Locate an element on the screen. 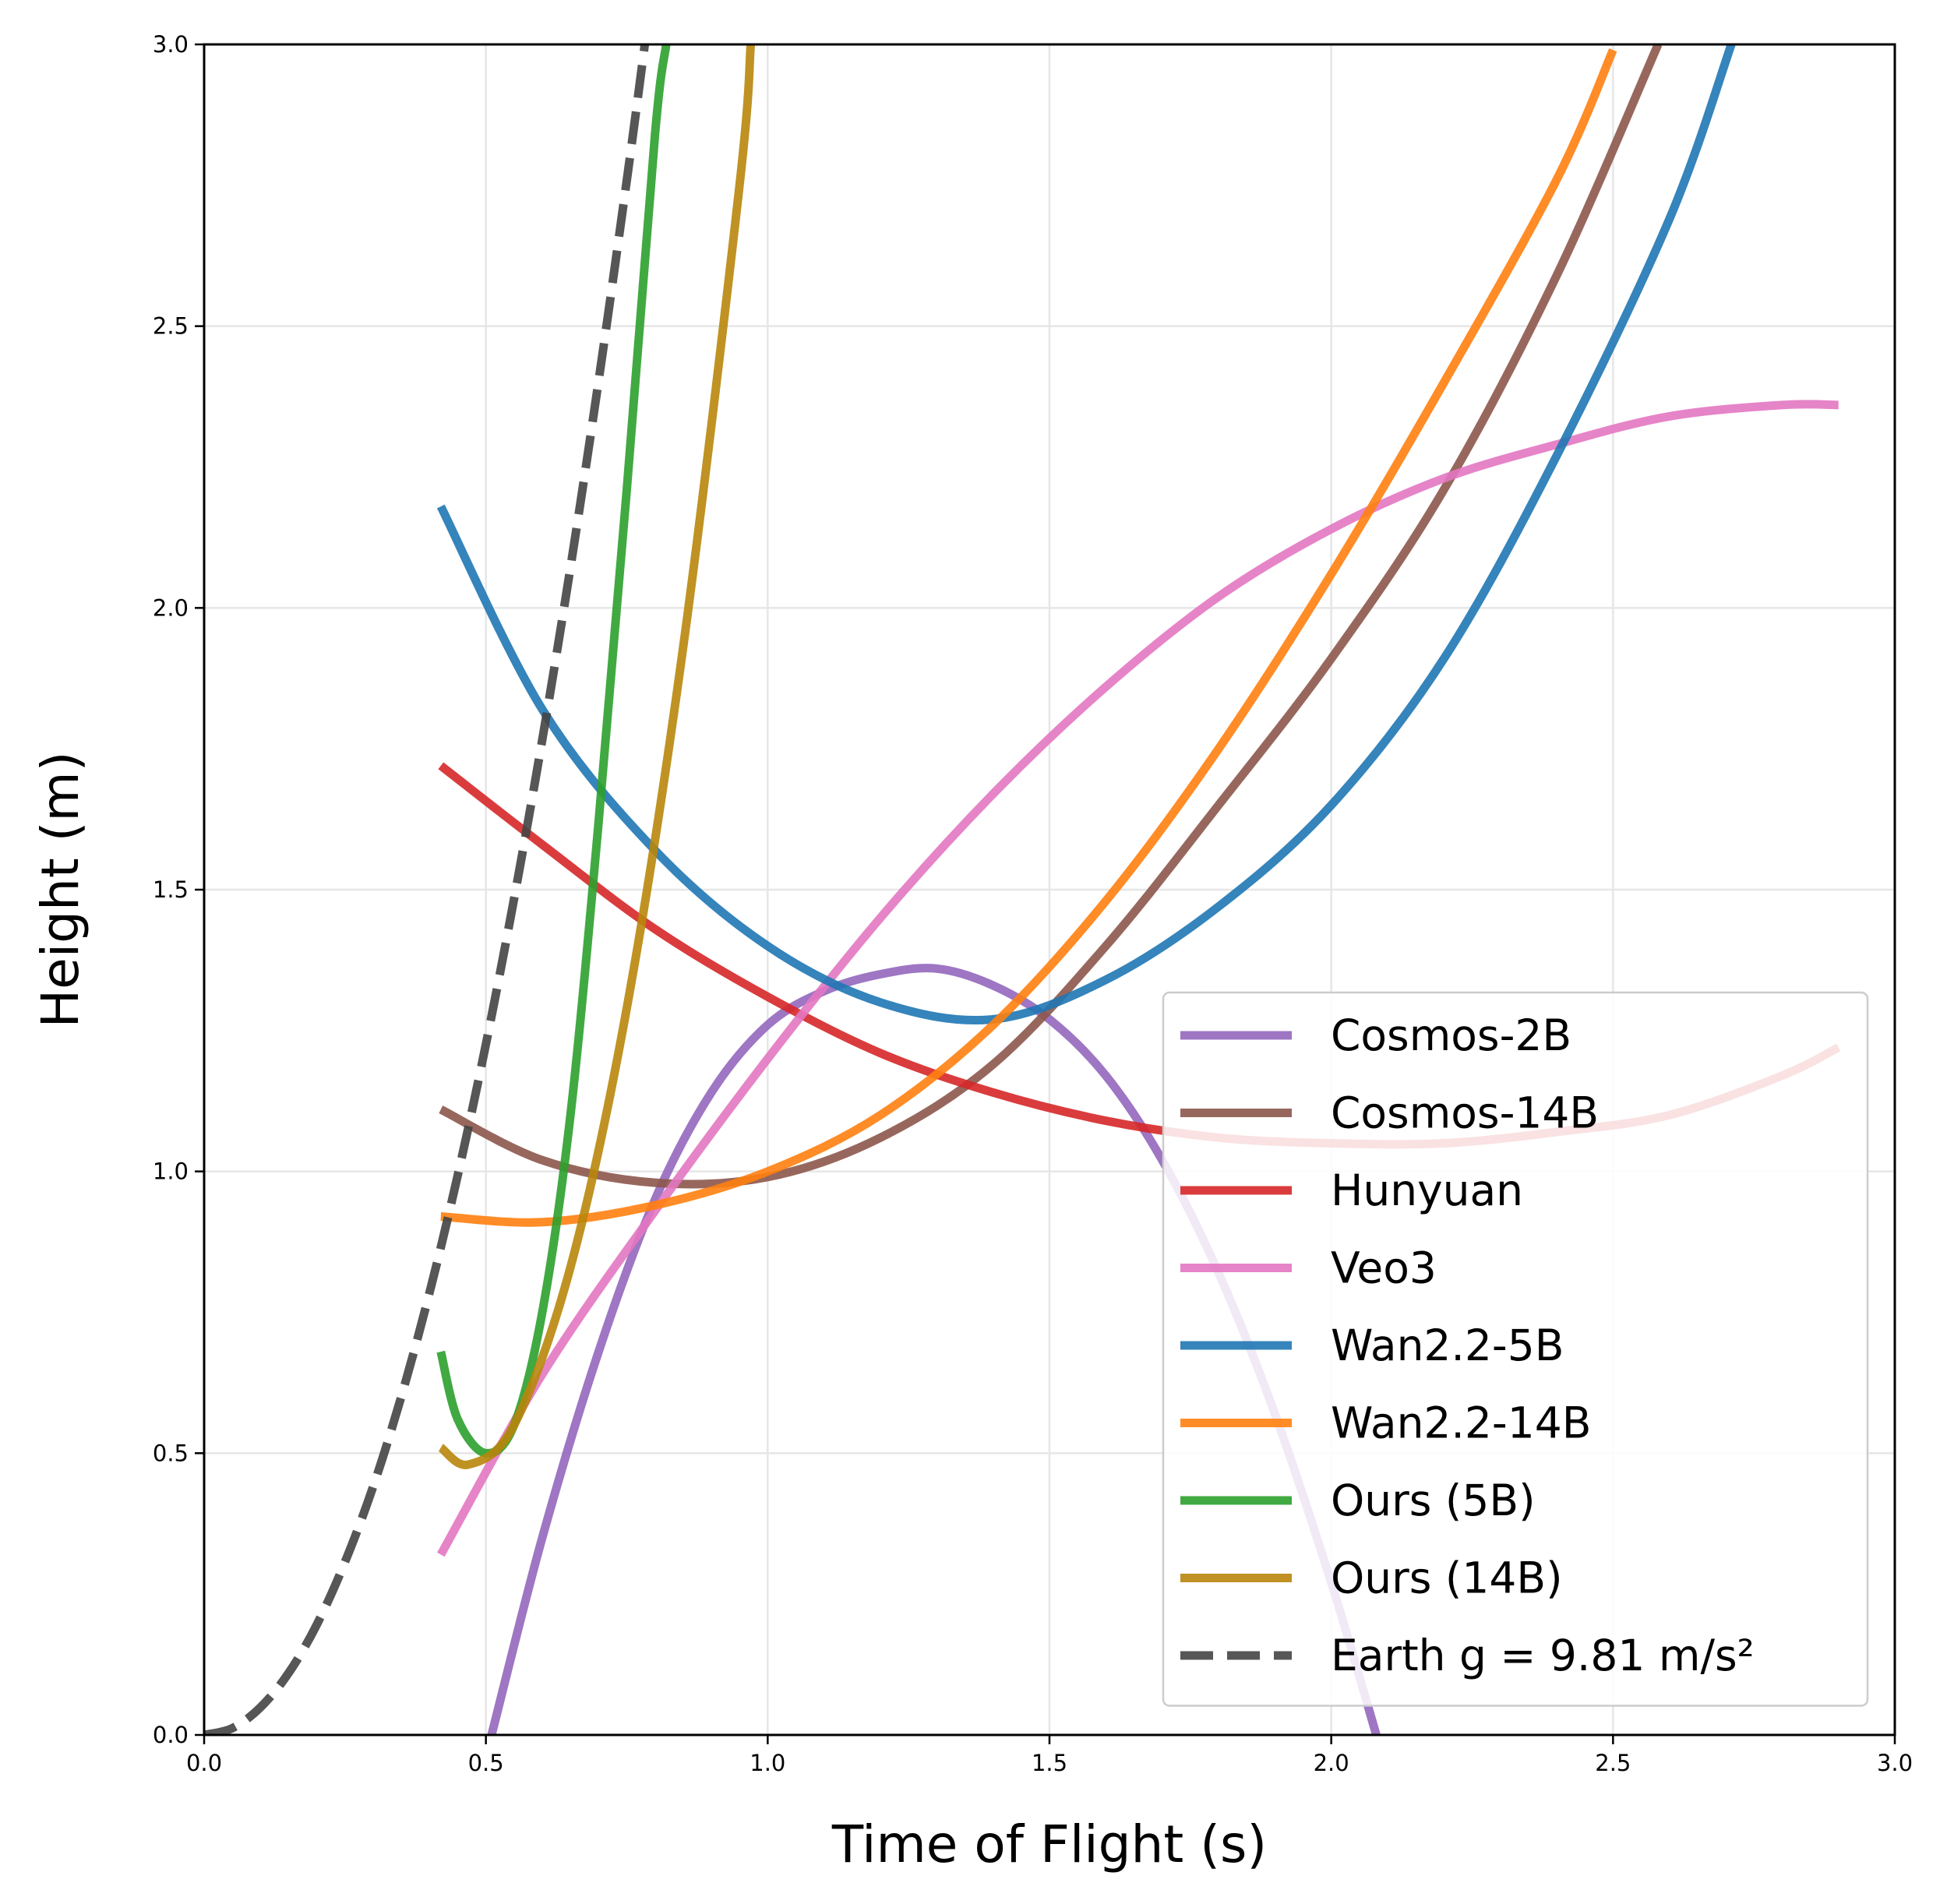 The width and height of the screenshot is (1940, 1904). x-axis-title: Time of Flight (s) is located at coordinates (1049, 1844).